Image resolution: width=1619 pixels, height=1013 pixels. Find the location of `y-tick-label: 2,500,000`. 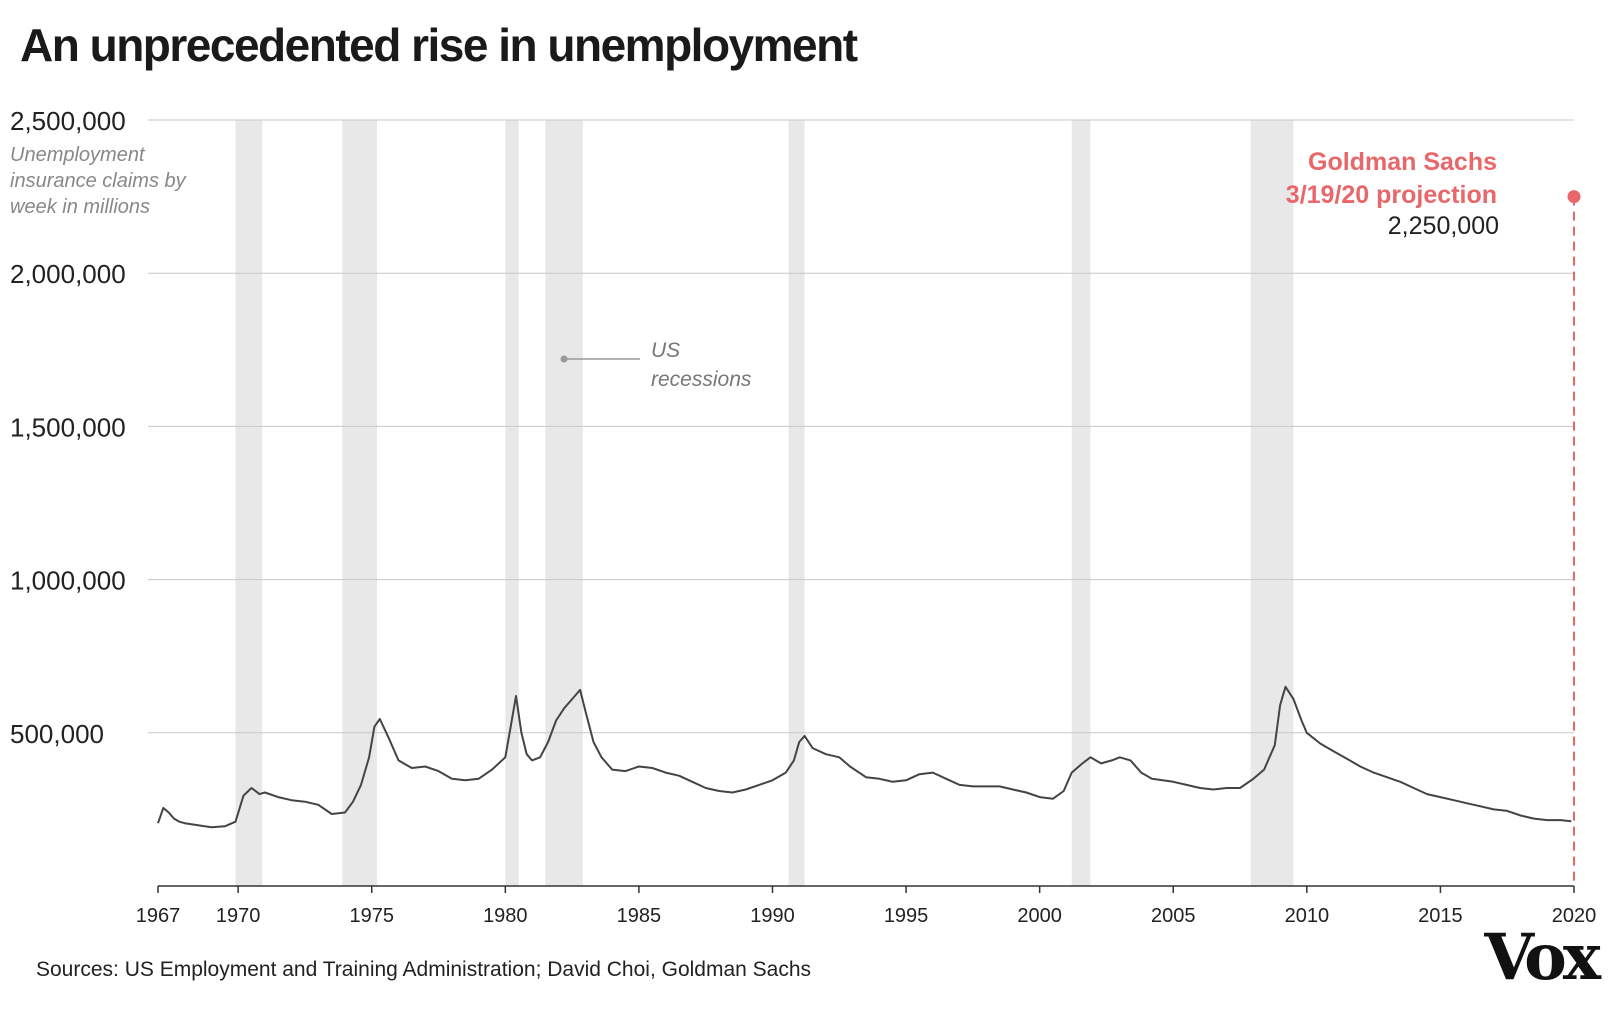

y-tick-label: 2,500,000 is located at coordinates (68, 121).